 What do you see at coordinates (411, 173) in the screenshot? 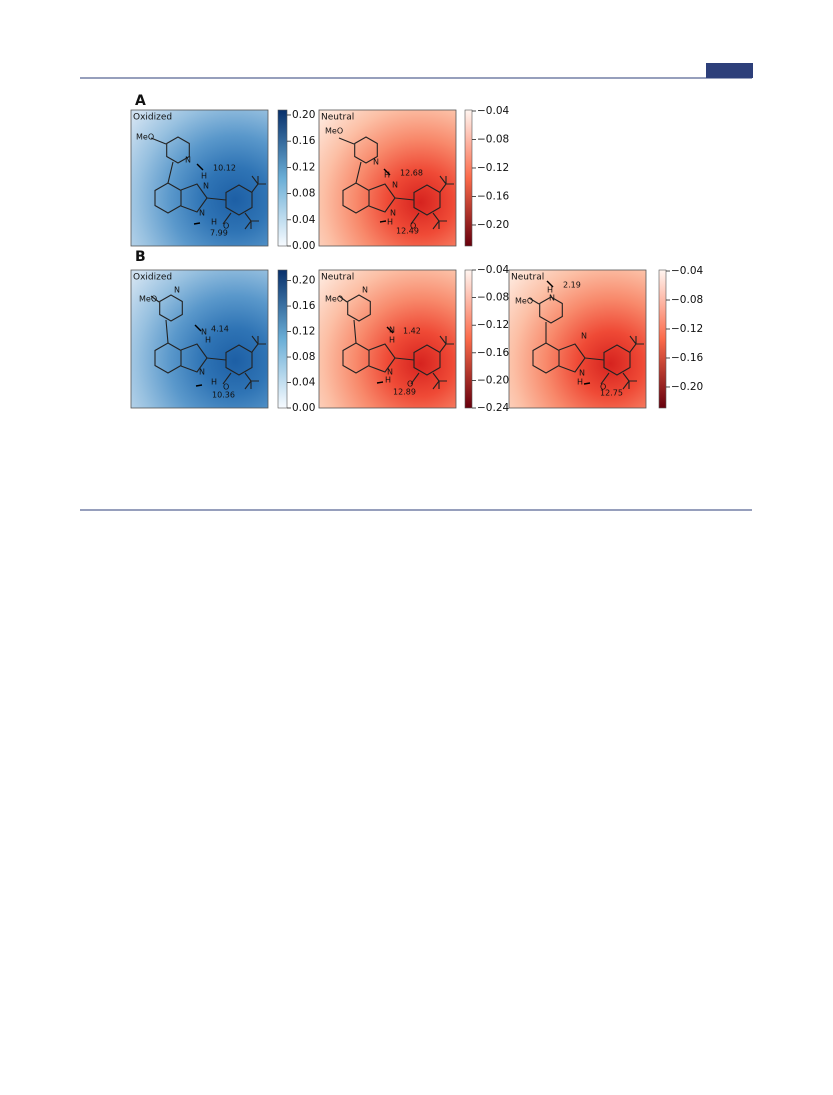
I see `distance-label: 12.68` at bounding box center [411, 173].